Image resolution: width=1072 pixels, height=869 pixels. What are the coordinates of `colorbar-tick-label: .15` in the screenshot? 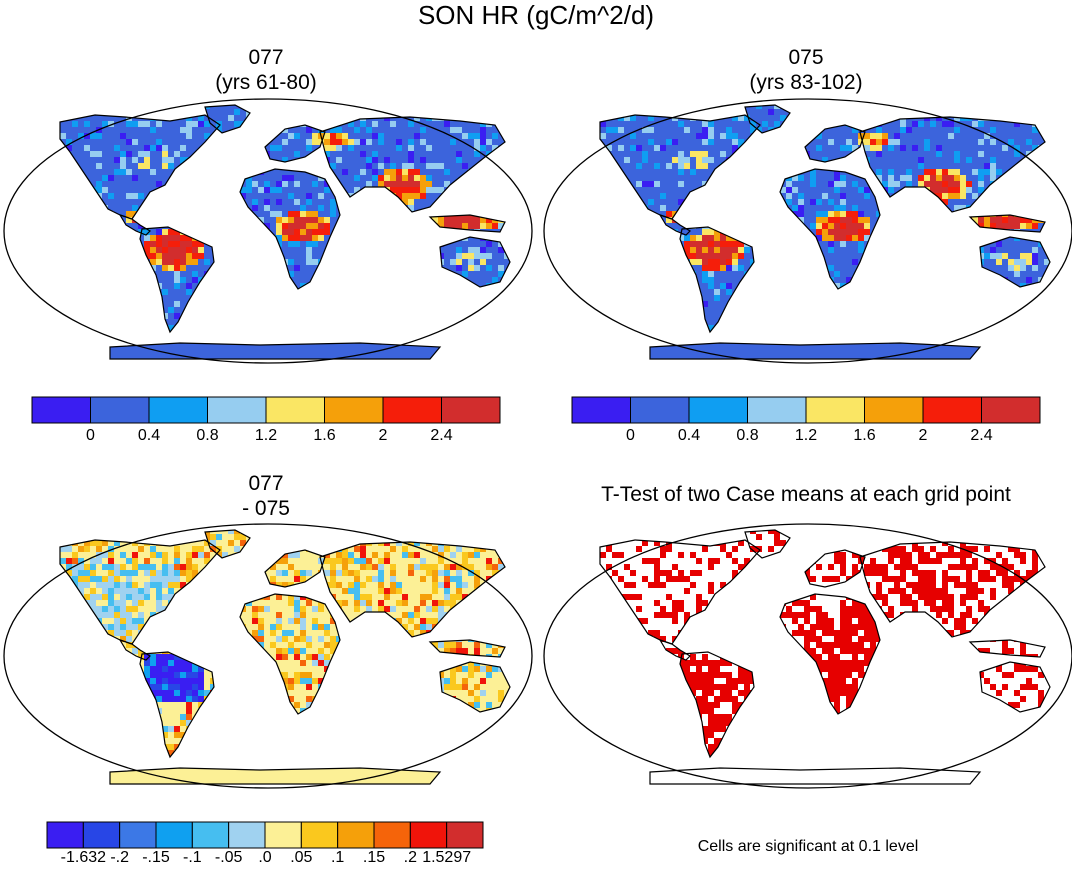 It's located at (374, 858).